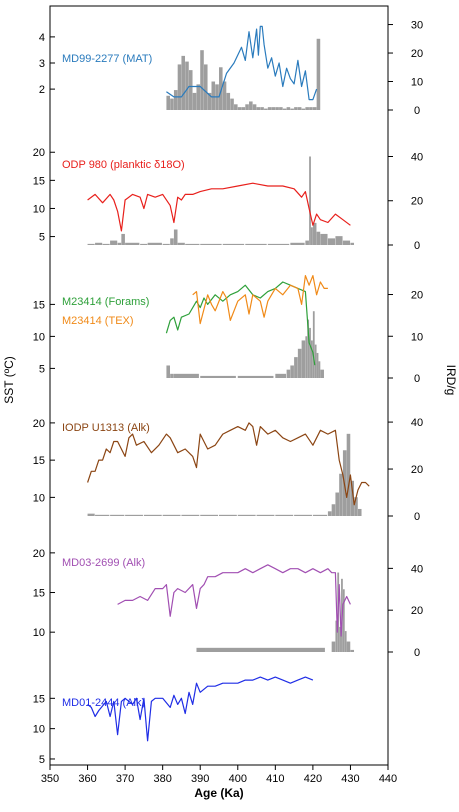  I want to click on series-label: M23414 (Forams), so click(105, 302).